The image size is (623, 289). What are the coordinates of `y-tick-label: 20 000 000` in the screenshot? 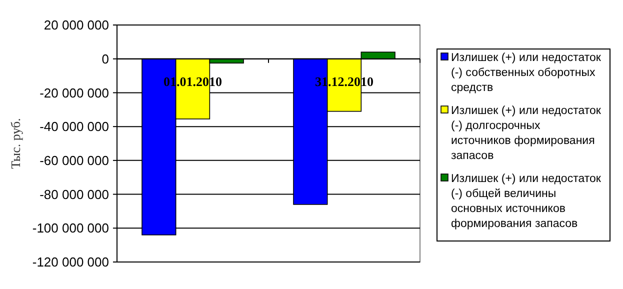 It's located at (76, 25).